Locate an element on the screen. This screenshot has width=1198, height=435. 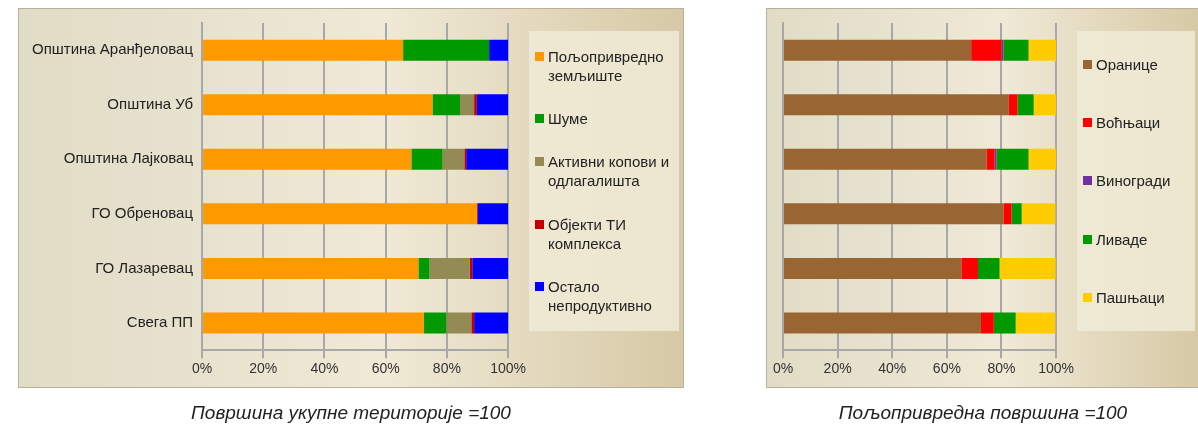
legend-label: Пашњаци is located at coordinates (1130, 298).